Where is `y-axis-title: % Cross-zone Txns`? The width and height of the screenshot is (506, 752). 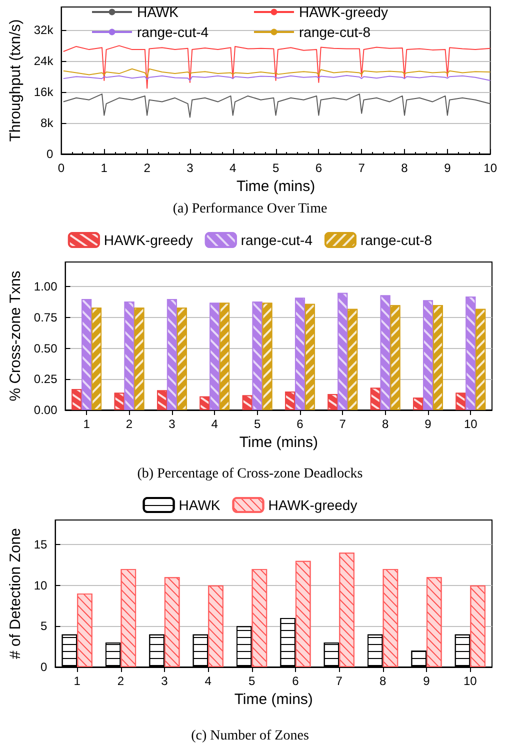
y-axis-title: % Cross-zone Txns is located at coordinates (15, 336).